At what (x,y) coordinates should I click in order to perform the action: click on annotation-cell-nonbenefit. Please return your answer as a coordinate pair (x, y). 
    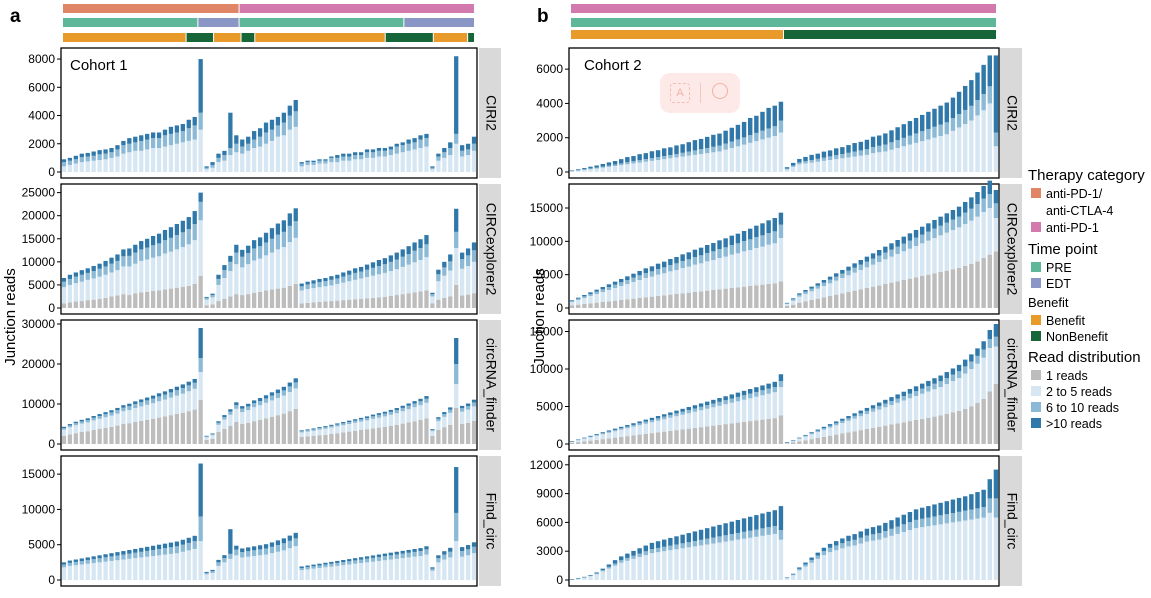
    Looking at the image, I should click on (890, 34).